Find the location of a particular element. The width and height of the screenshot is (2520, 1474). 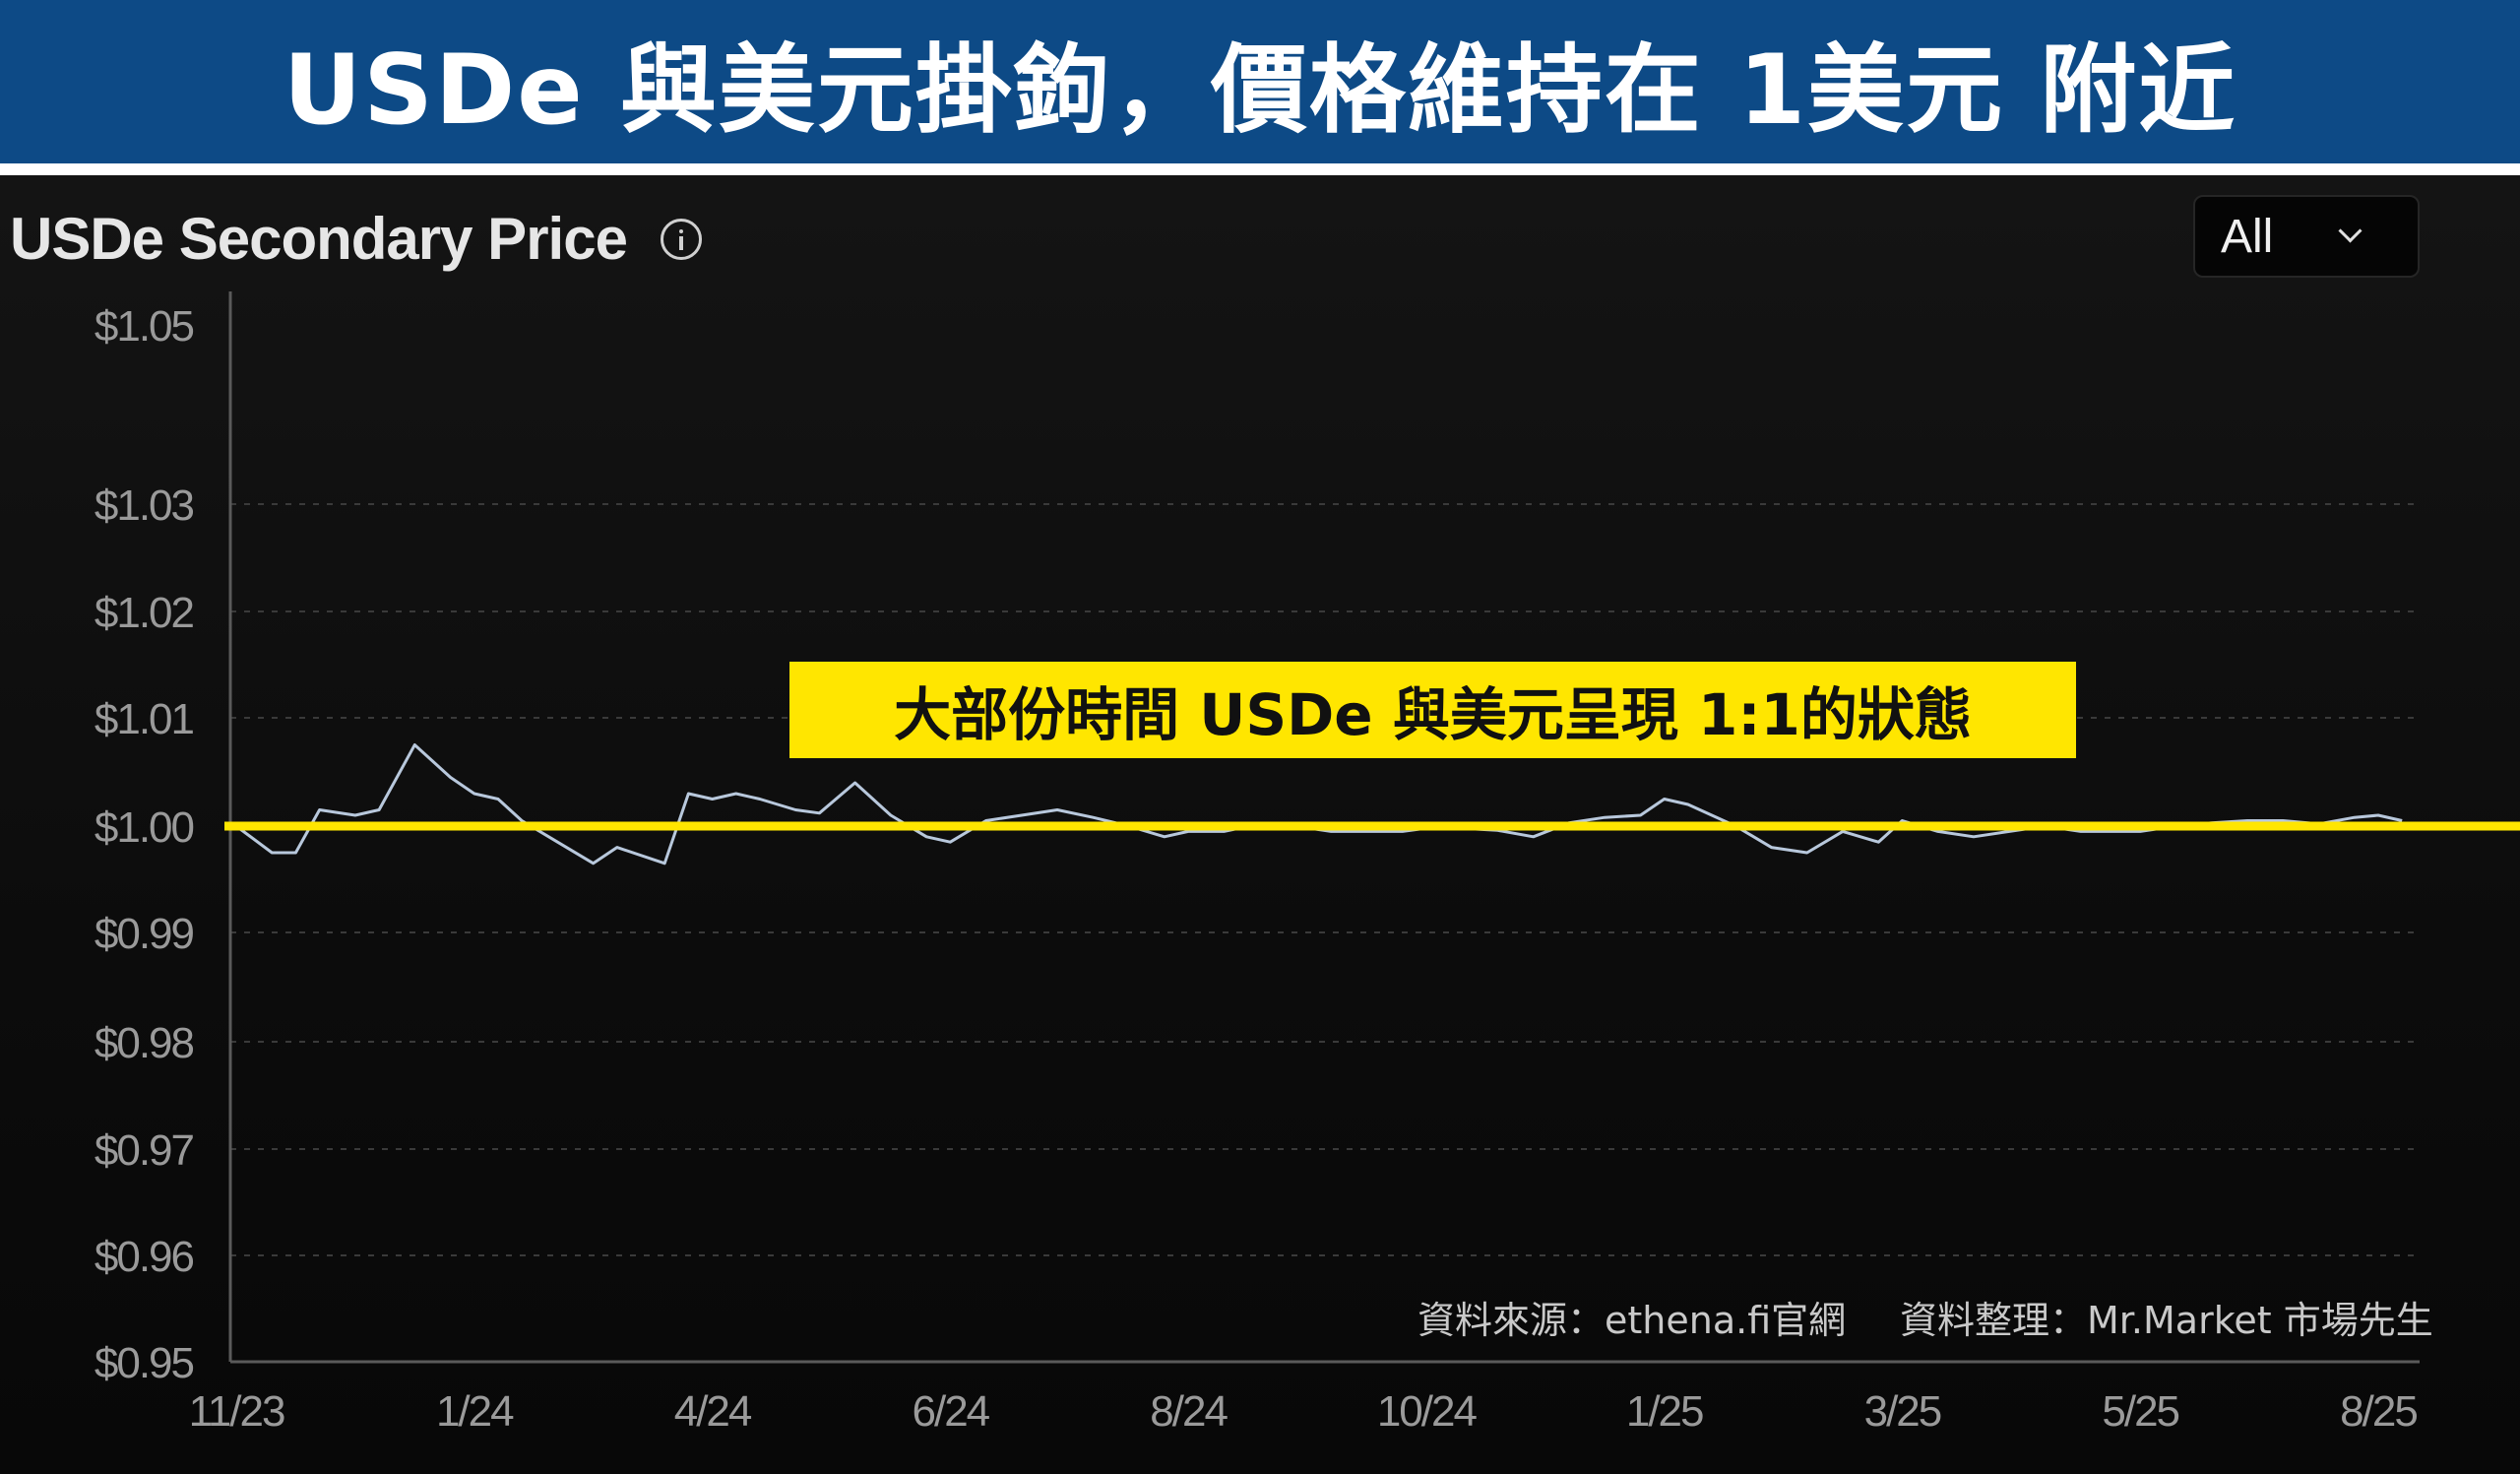

chart-header: USDe Secondary Price is located at coordinates (356, 239).